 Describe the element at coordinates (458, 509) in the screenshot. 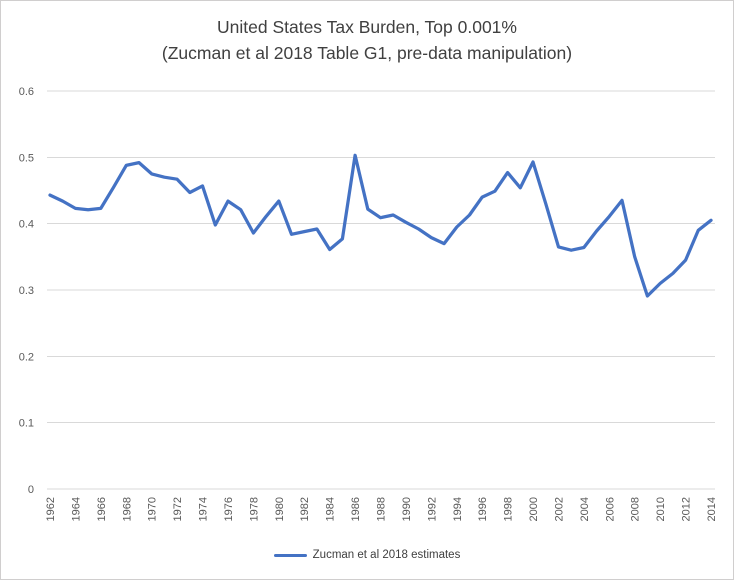

I see `x-axis-tick-label: 1994` at that location.